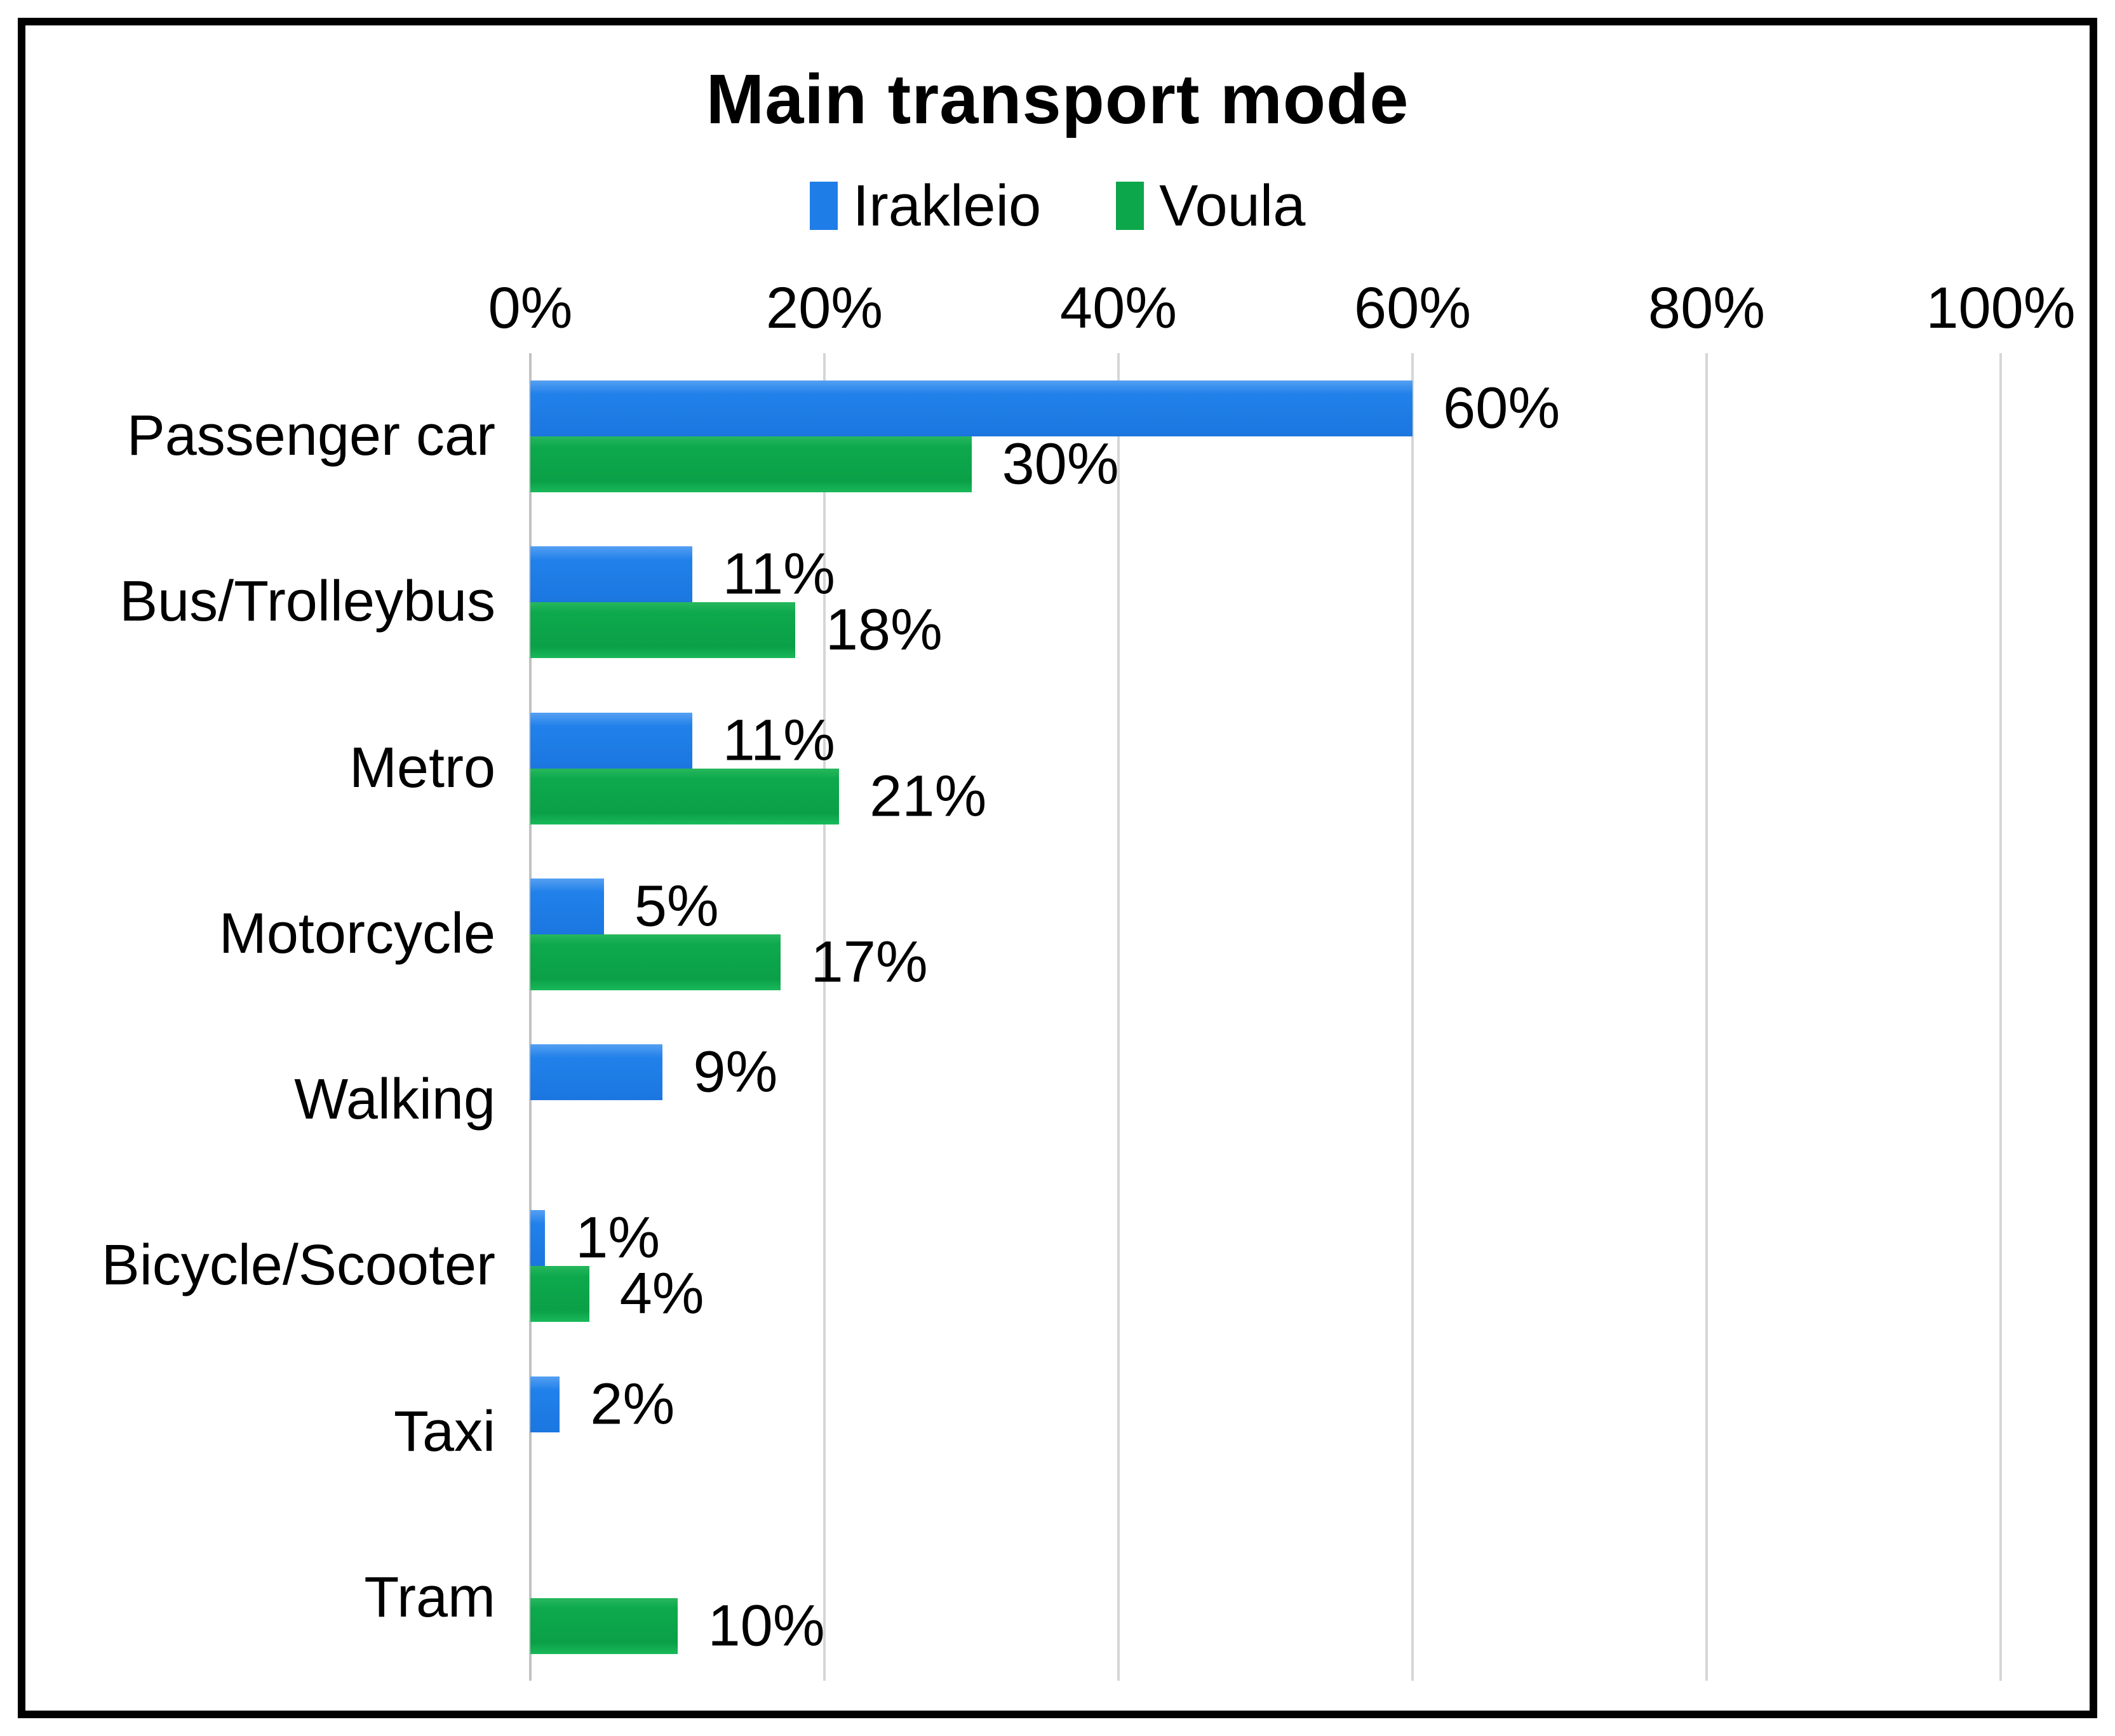  I want to click on category-label-passenger-car: Passenger car, so click(310, 436).